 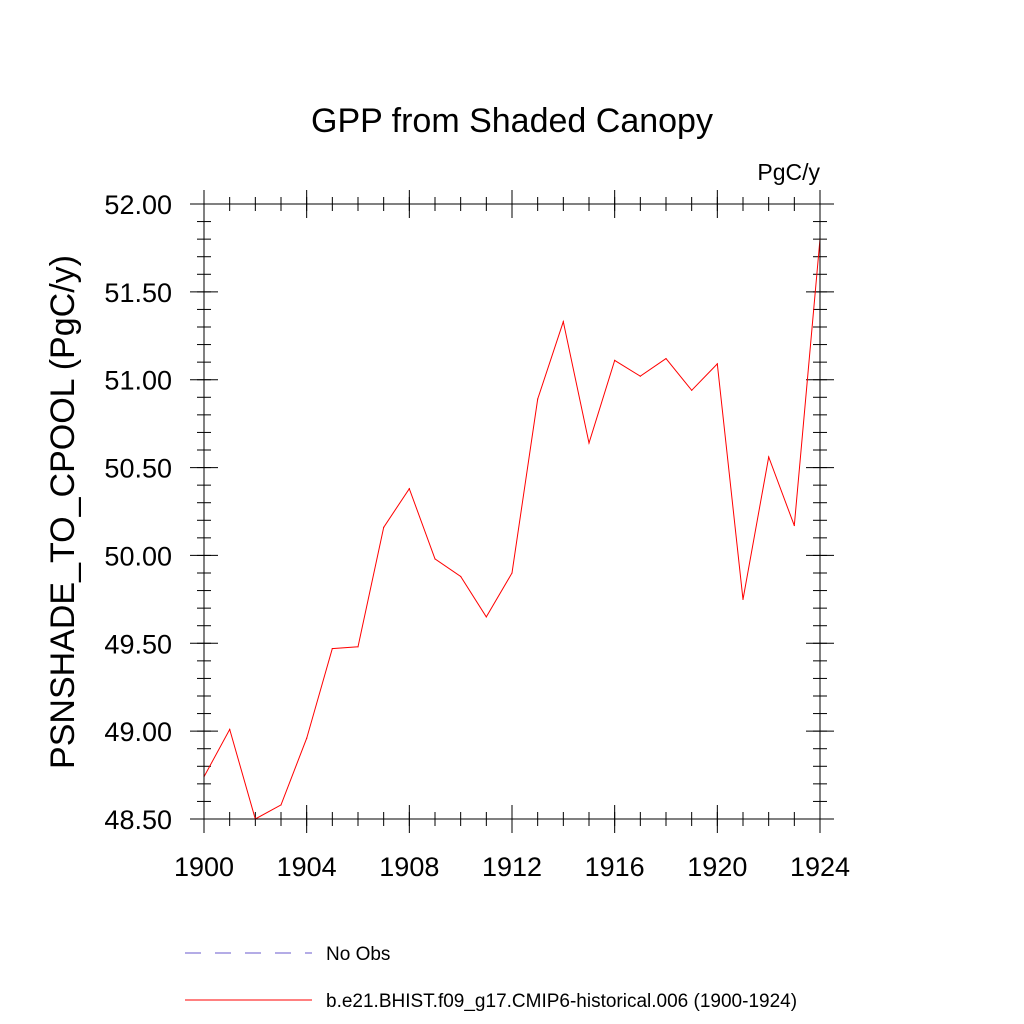 I want to click on y-tick-label: 51.50, so click(x=138, y=293).